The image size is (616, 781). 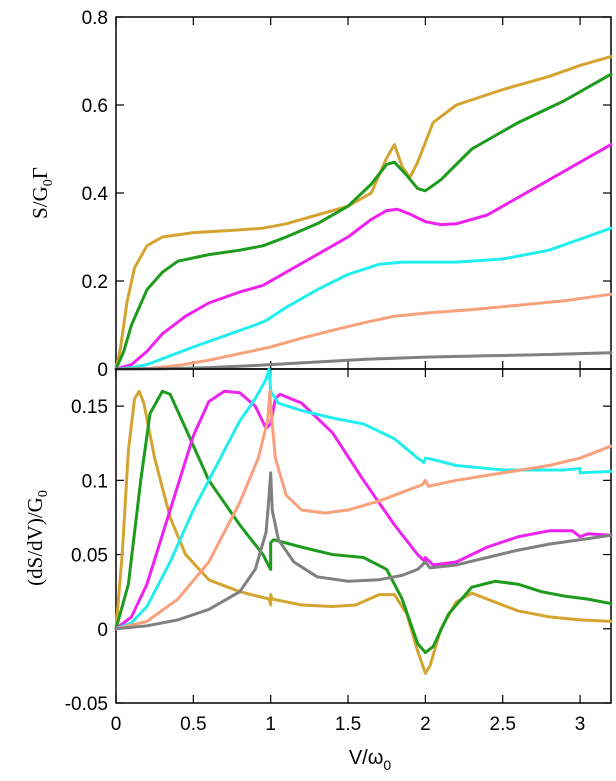 What do you see at coordinates (270, 724) in the screenshot?
I see `bottom-x-tick-label: 1` at bounding box center [270, 724].